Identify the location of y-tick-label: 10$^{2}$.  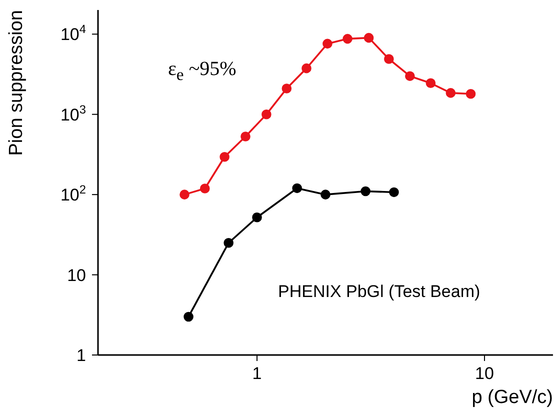
(73, 193).